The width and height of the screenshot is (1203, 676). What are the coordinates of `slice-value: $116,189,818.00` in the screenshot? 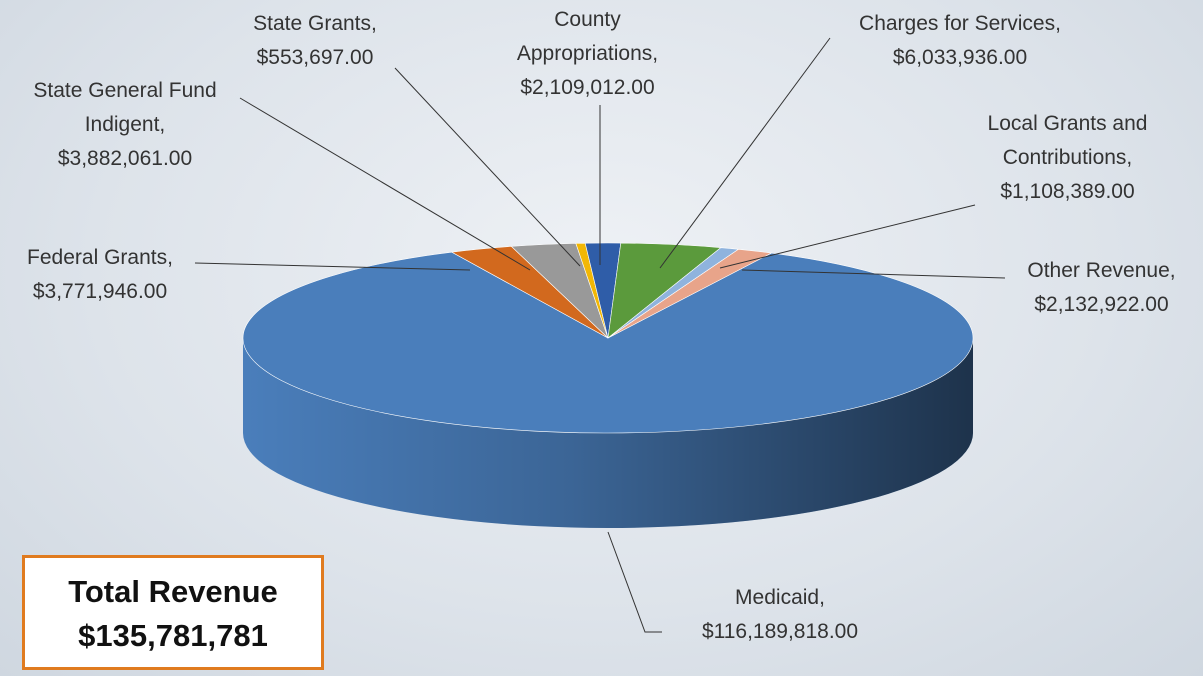 It's located at (780, 631).